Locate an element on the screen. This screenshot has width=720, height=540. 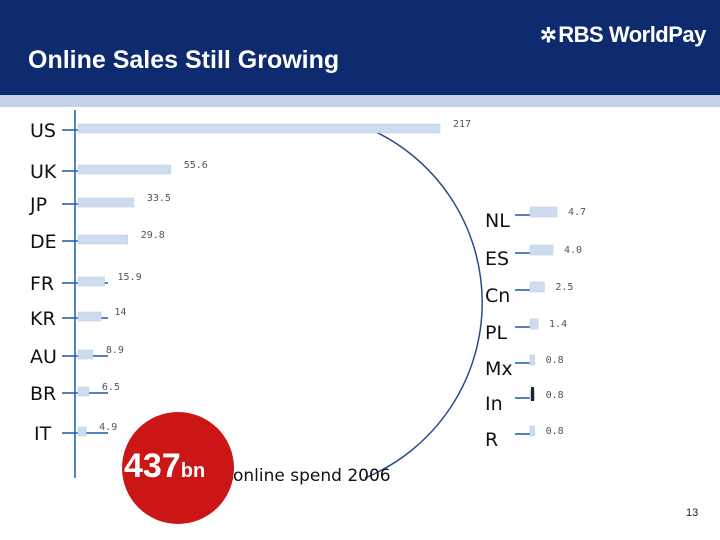
value-label-in: 0.8 is located at coordinates (555, 395).